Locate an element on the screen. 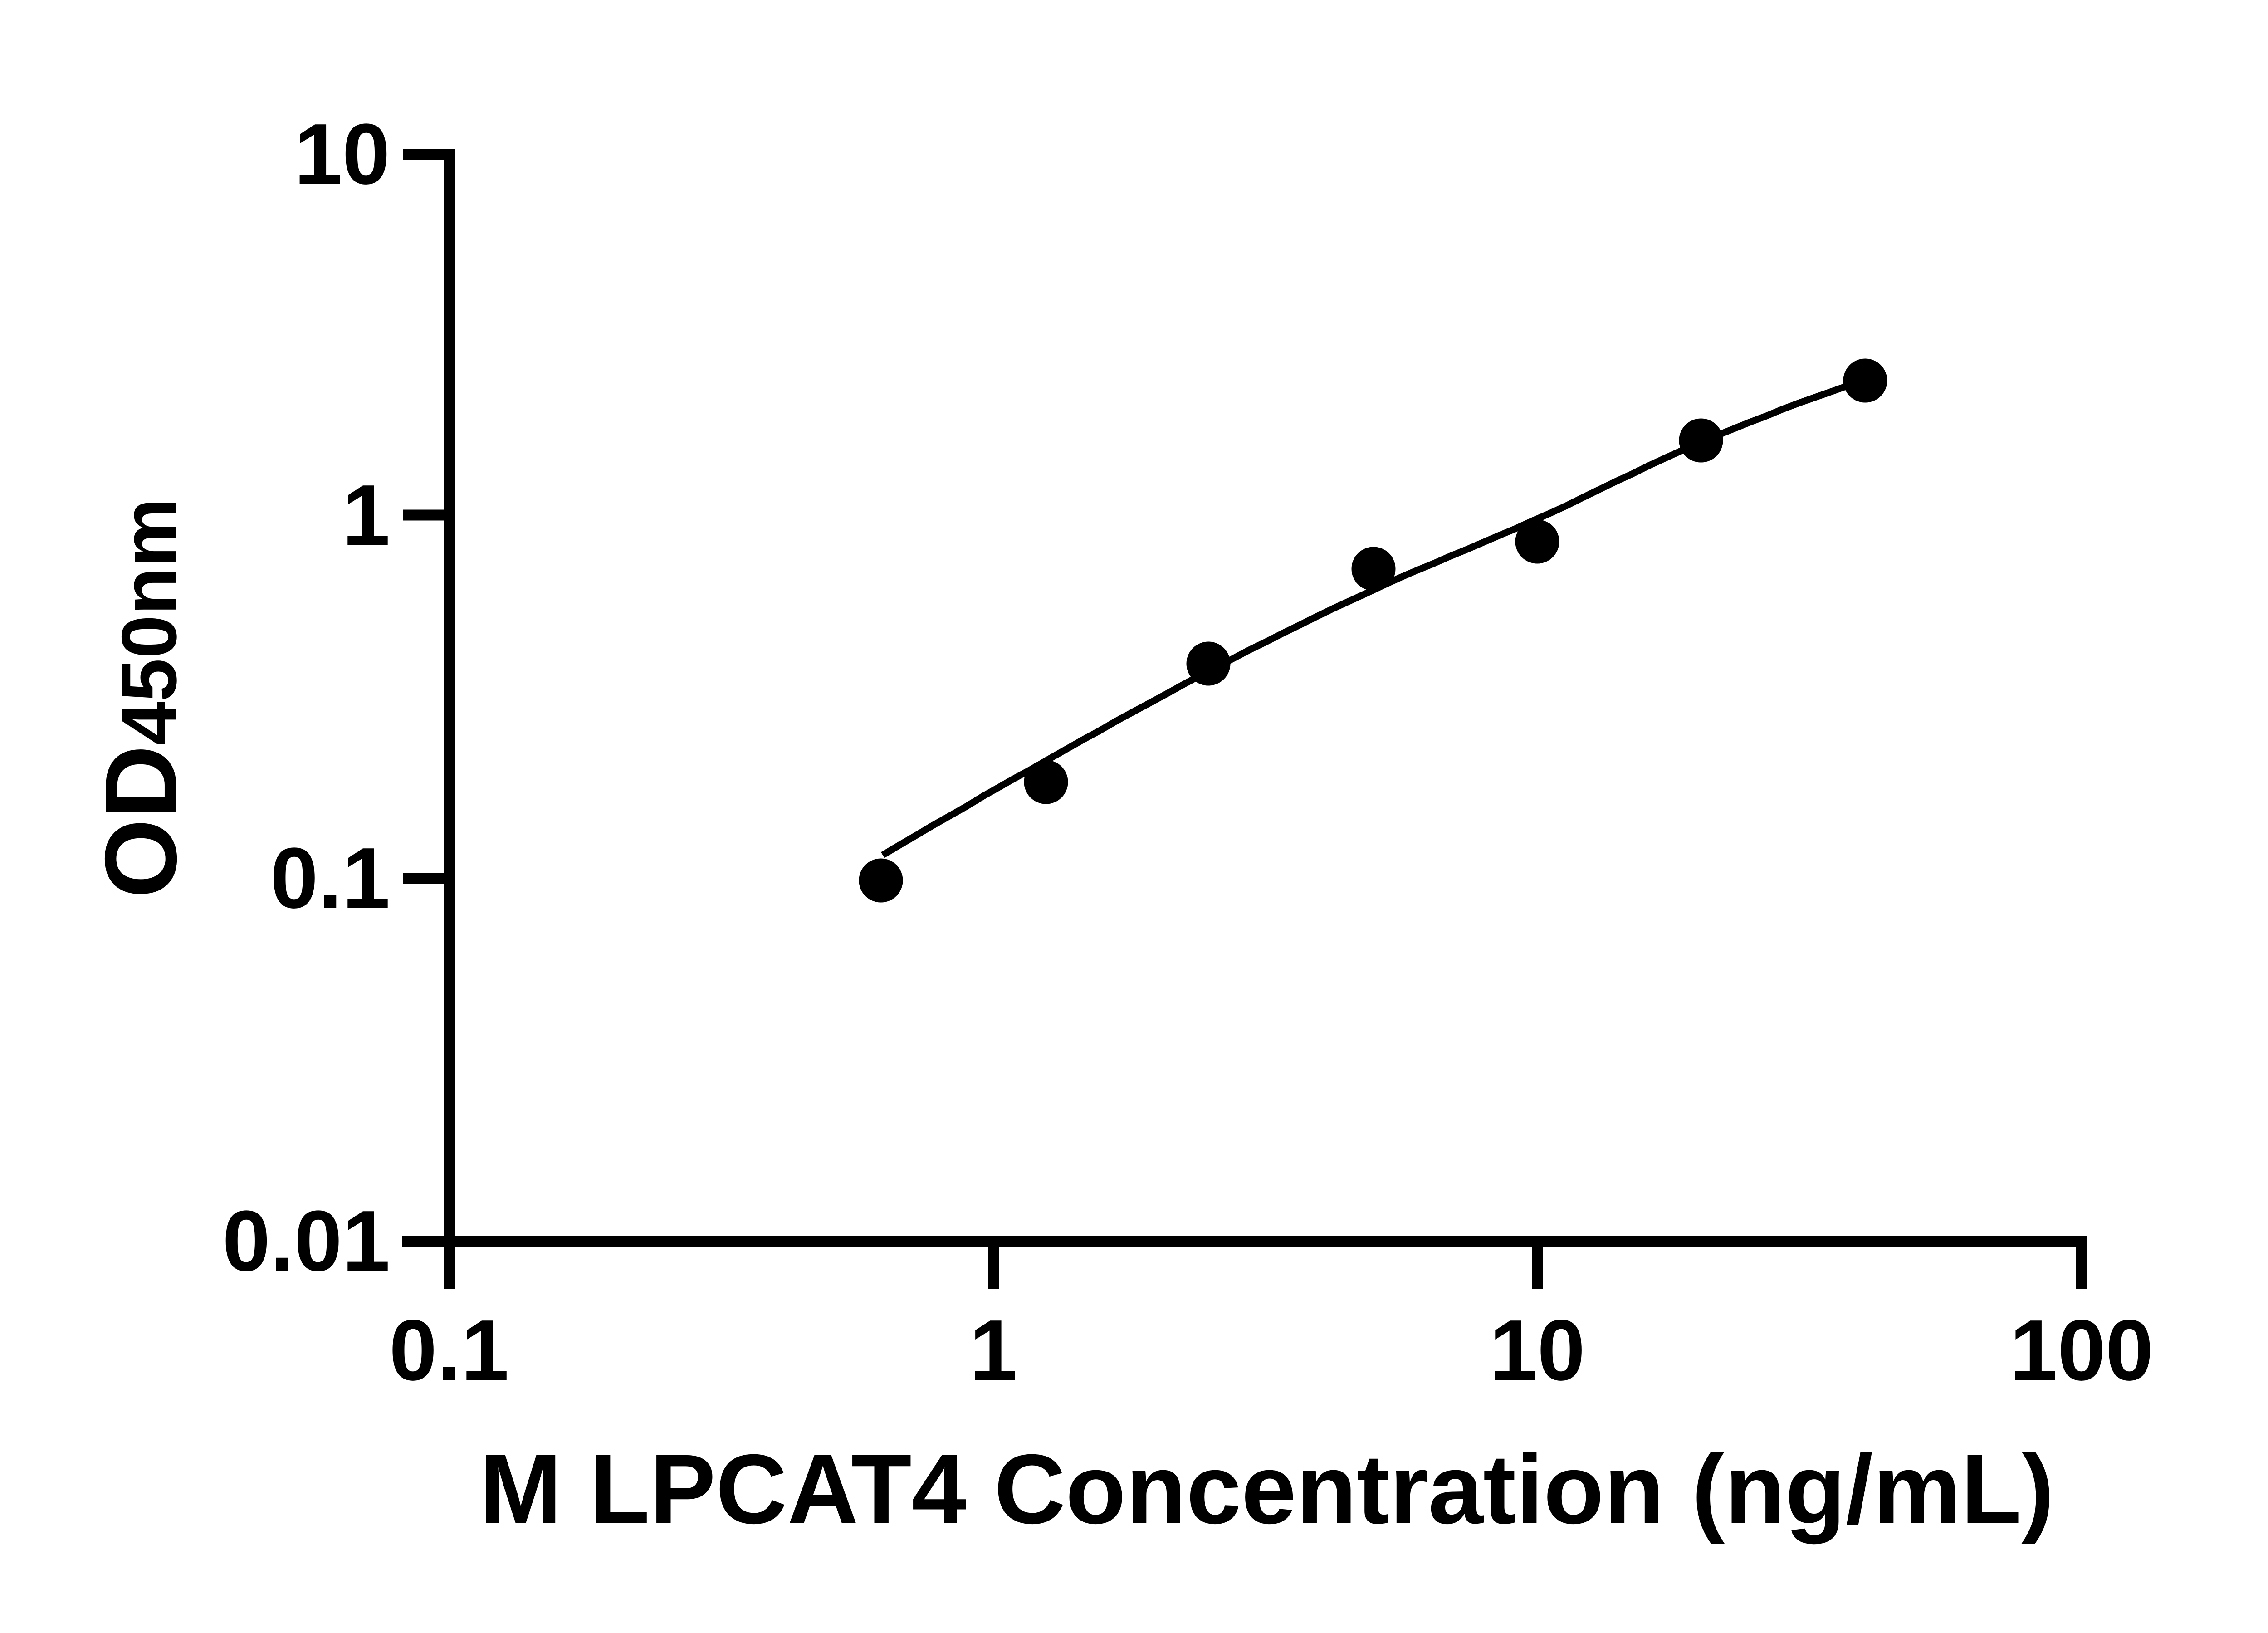  svg-text: 0.01 is located at coordinates (306, 1241).